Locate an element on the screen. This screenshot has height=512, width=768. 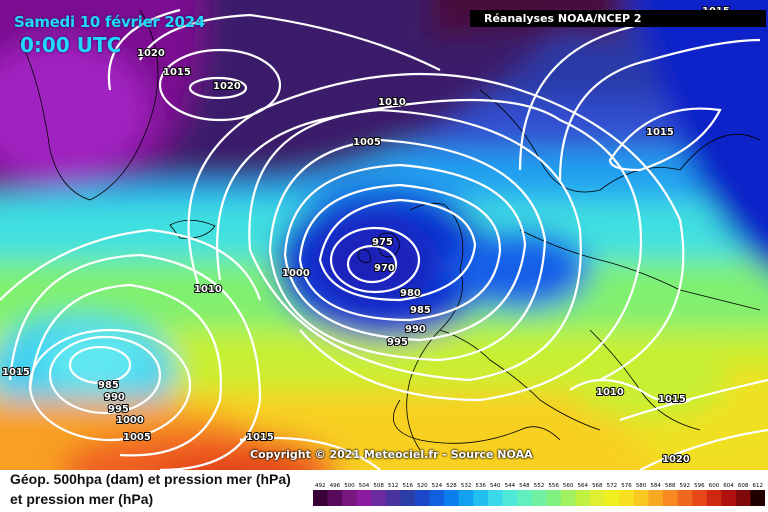
scale-label: 592 is located at coordinates (685, 486).